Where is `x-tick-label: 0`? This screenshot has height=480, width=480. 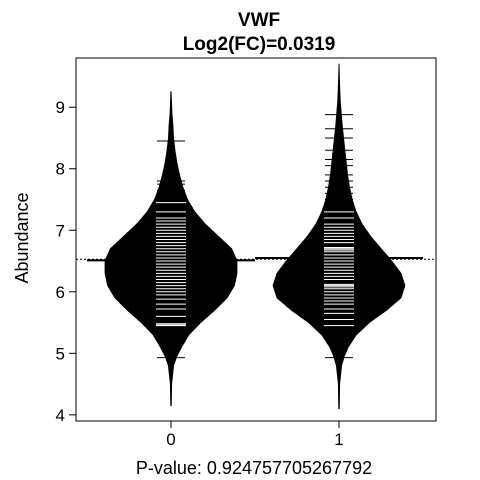
x-tick-label: 0 is located at coordinates (170, 439).